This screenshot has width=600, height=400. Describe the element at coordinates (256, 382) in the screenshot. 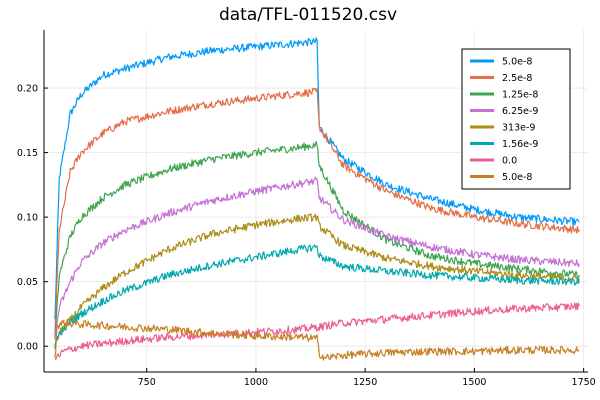

I see `x-tick-label: 1000` at that location.